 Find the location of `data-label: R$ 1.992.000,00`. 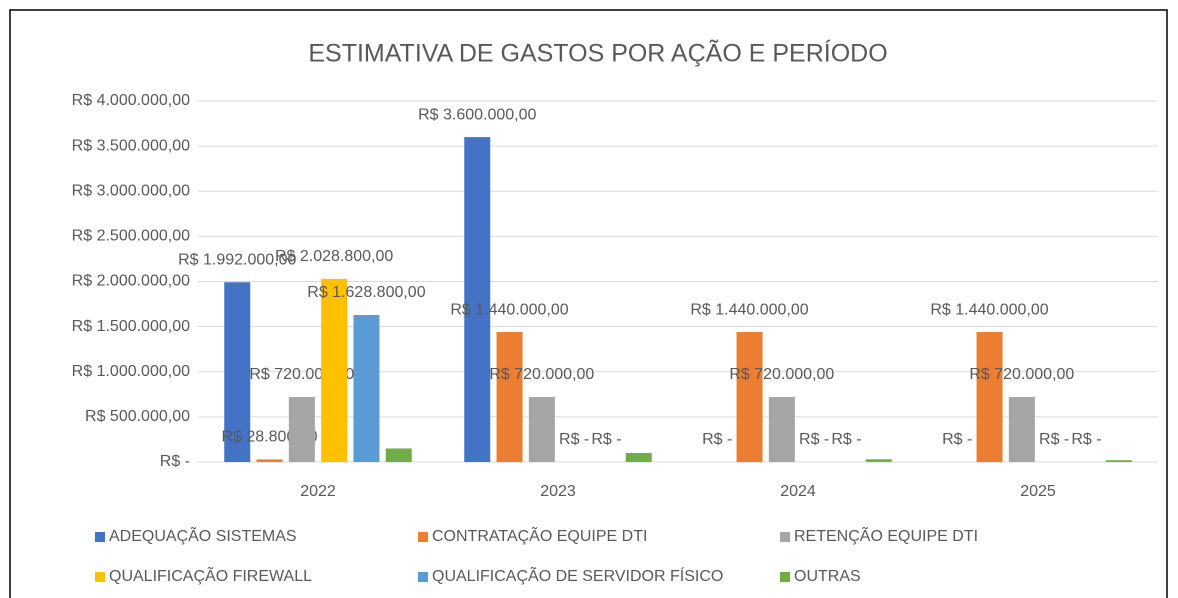

data-label: R$ 1.992.000,00 is located at coordinates (237, 259).